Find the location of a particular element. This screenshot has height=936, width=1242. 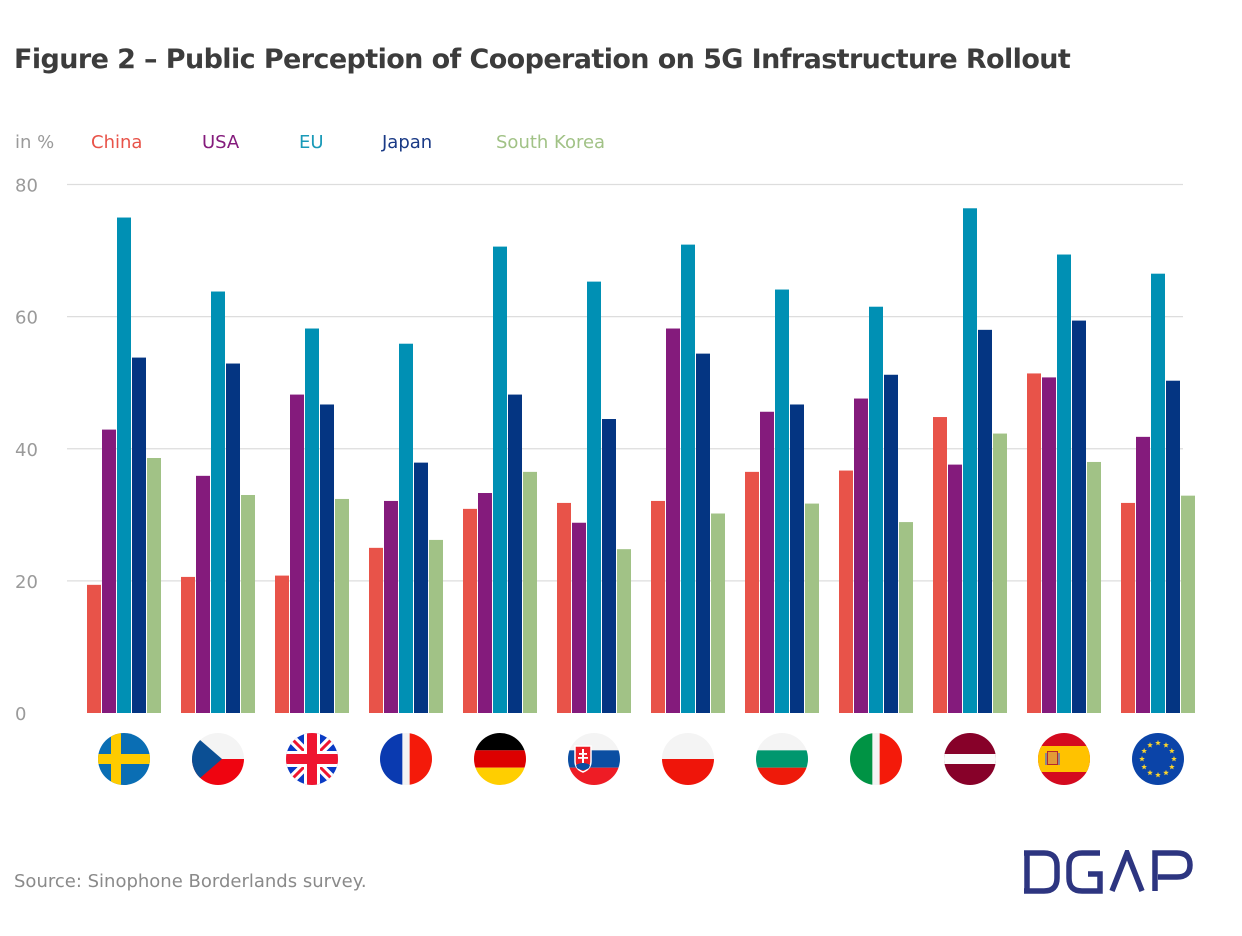

flag-bulgaria-icon is located at coordinates (782, 759).